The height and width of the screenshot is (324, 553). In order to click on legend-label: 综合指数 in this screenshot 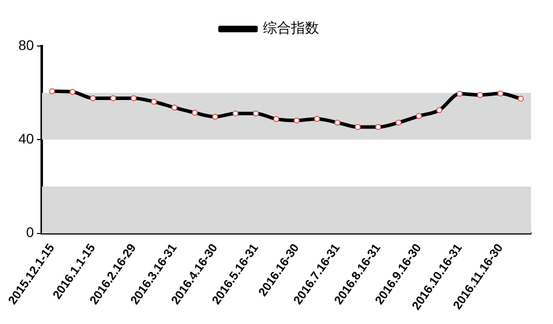, I will do `click(291, 28)`.